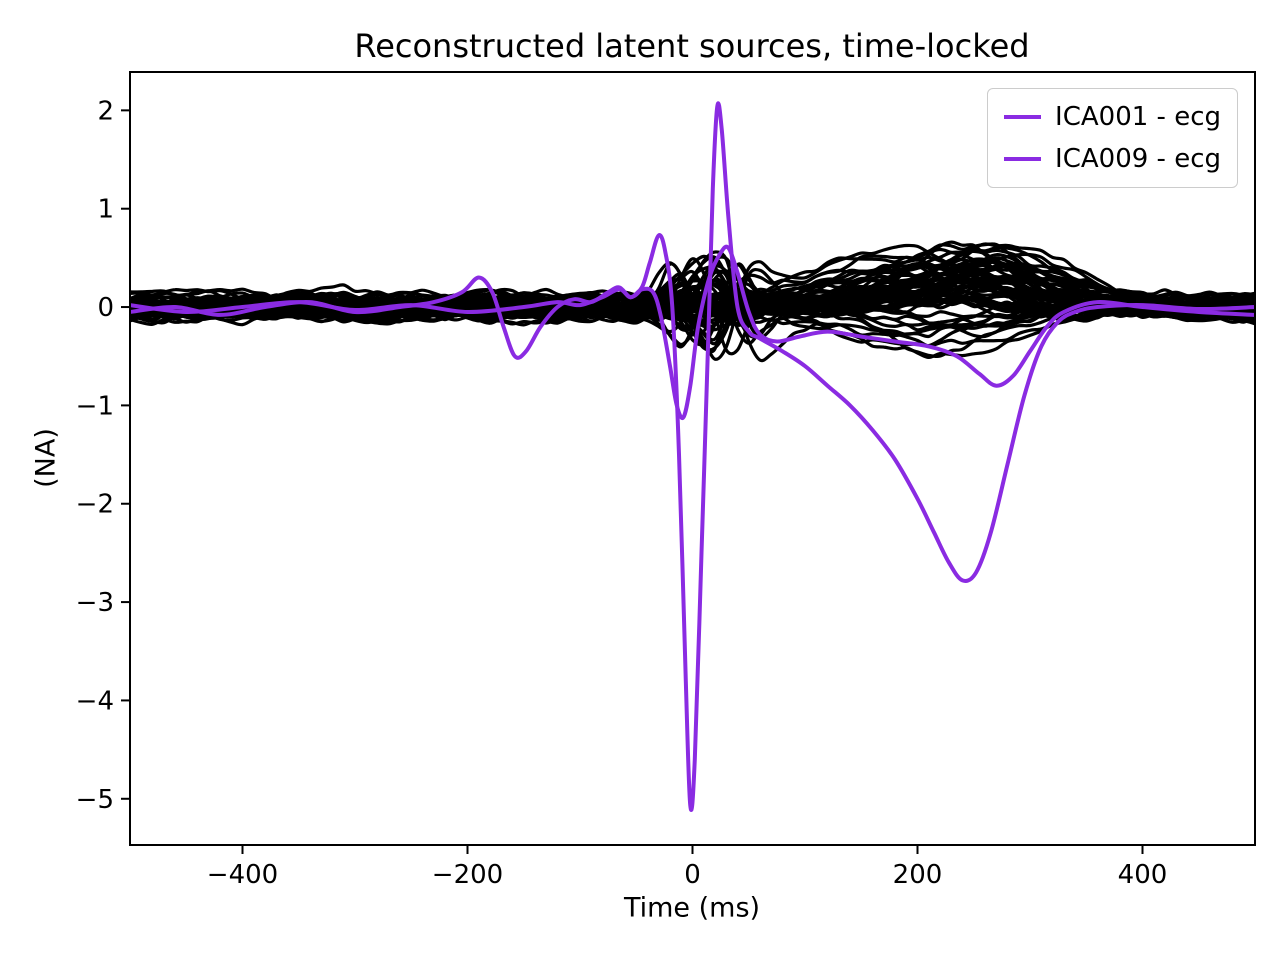 The height and width of the screenshot is (960, 1280). Describe the element at coordinates (1138, 159) in the screenshot. I see `legend-label: ICA009 - ecg` at that location.